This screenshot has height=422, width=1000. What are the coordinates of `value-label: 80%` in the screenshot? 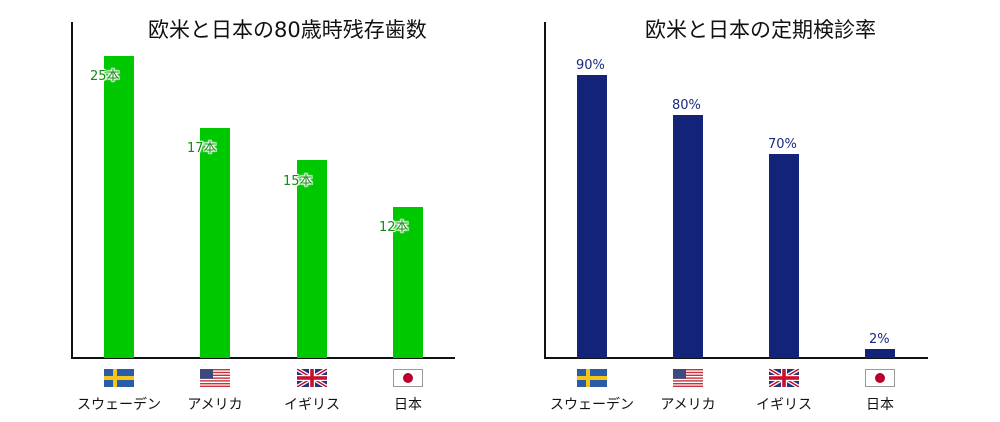 It's located at (686, 105).